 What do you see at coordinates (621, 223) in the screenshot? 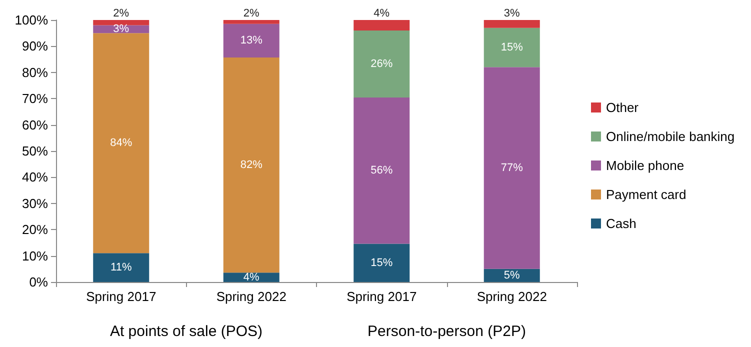
I see `legend-label: Cash` at bounding box center [621, 223].